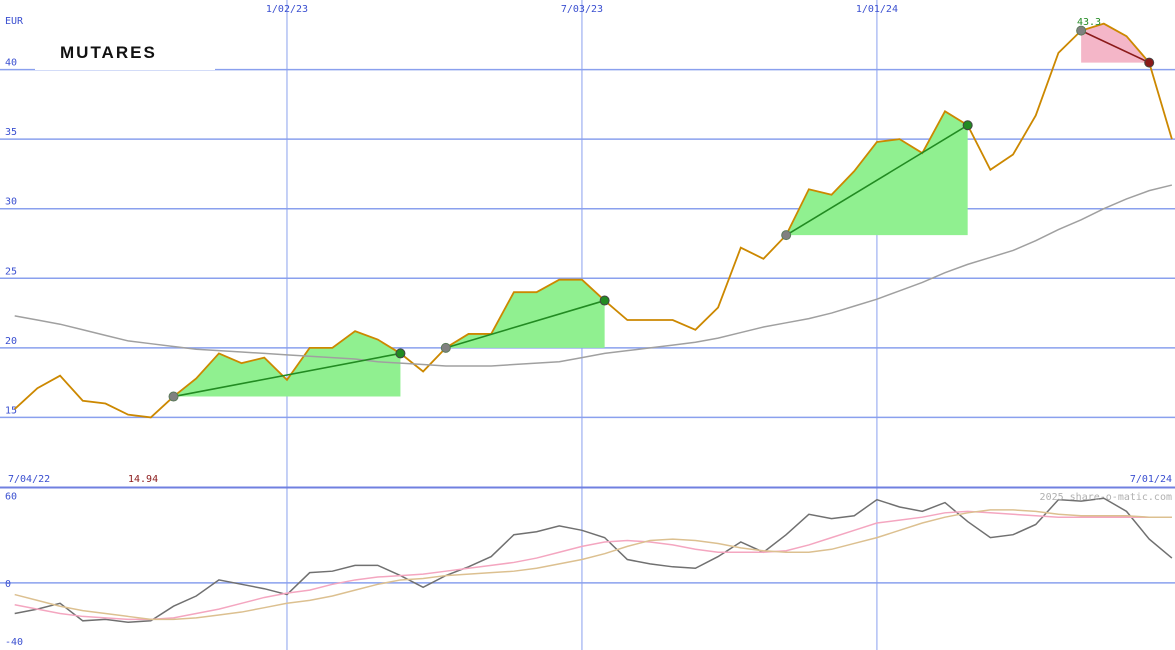 The image size is (1175, 650). Describe the element at coordinates (582, 9) in the screenshot. I see `x-tick-label: 7/03/23` at that location.